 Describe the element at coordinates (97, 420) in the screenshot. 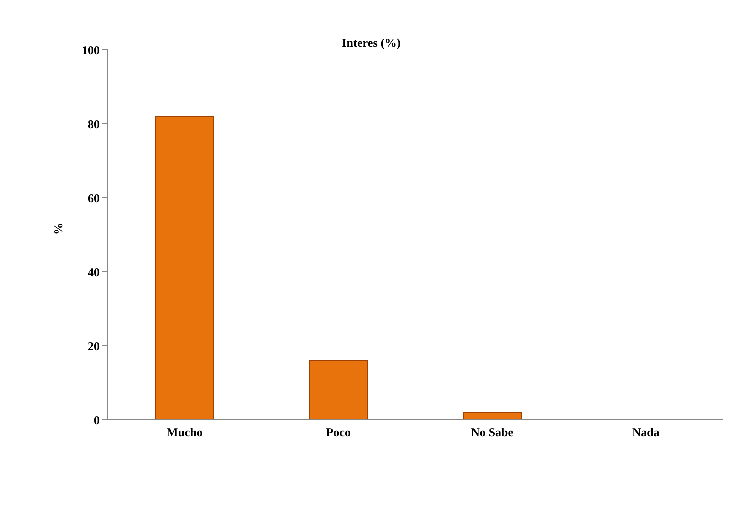

I see `y-tick-label: 0` at that location.